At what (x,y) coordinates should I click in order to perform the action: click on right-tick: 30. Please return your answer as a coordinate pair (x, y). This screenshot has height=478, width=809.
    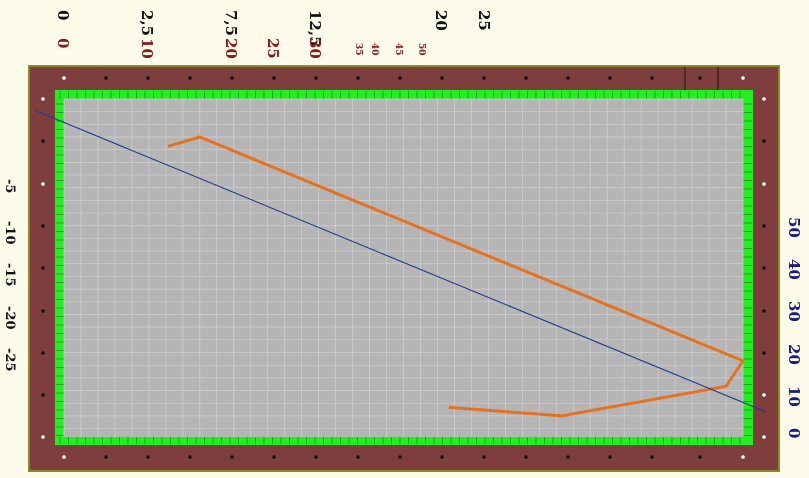
    Looking at the image, I should click on (794, 311).